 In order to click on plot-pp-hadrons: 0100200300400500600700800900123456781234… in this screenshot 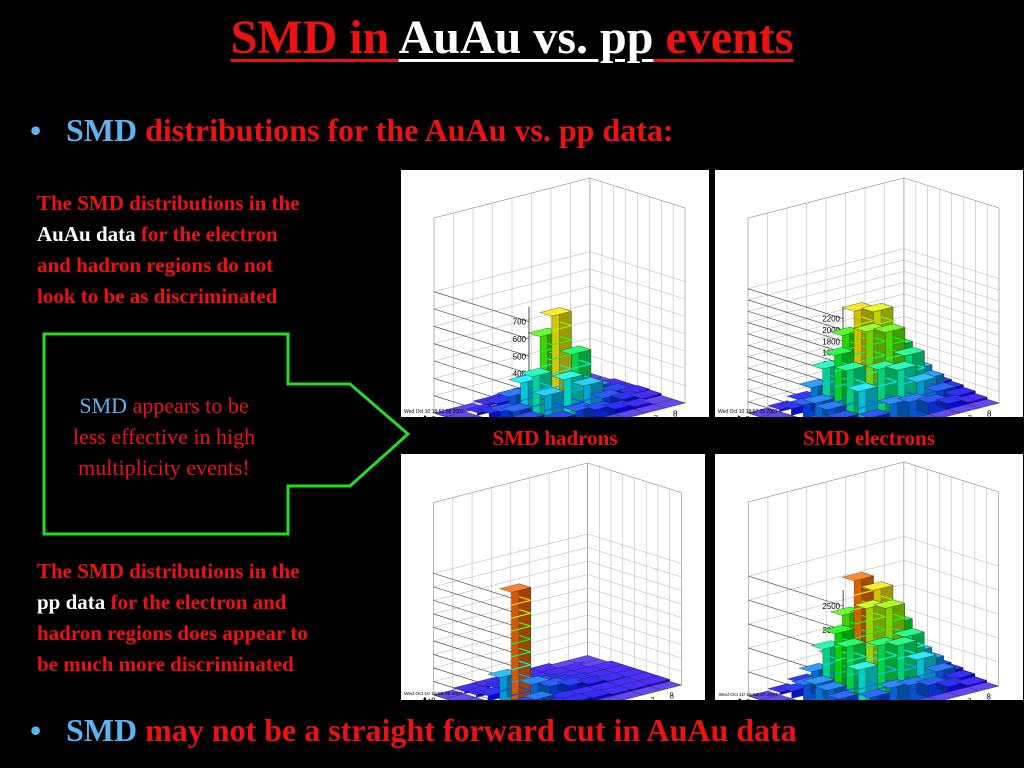, I will do `click(553, 577)`.